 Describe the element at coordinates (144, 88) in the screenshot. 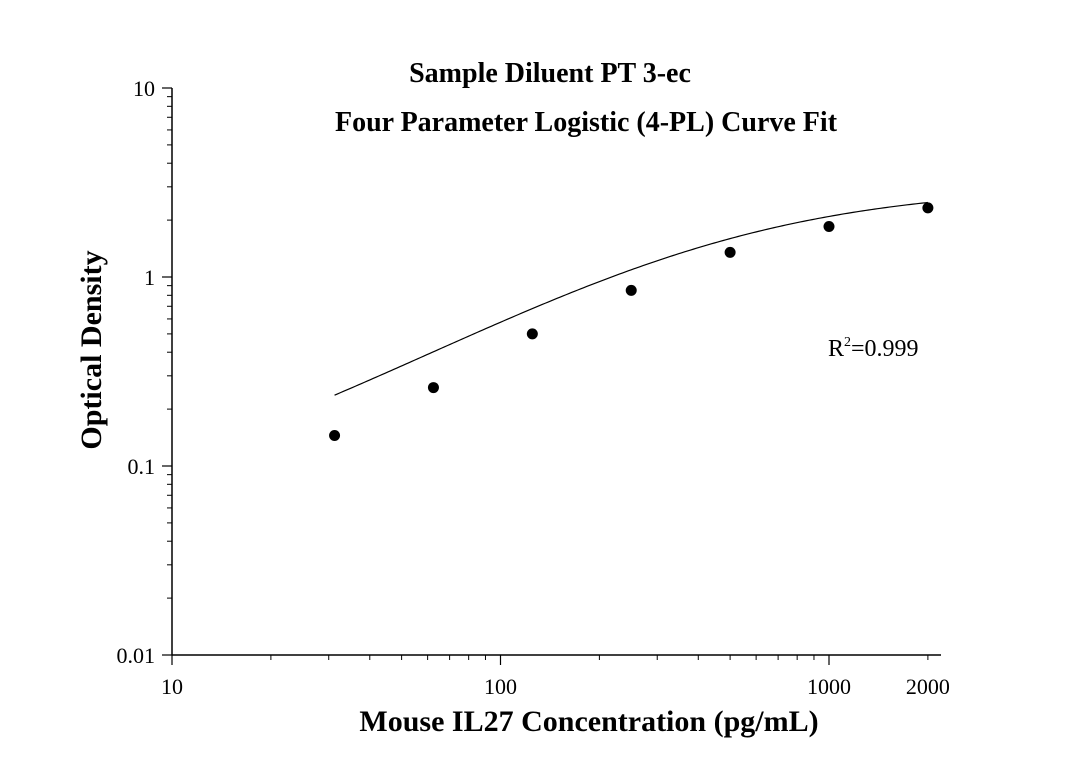

I see `y-tick-label: 10` at that location.